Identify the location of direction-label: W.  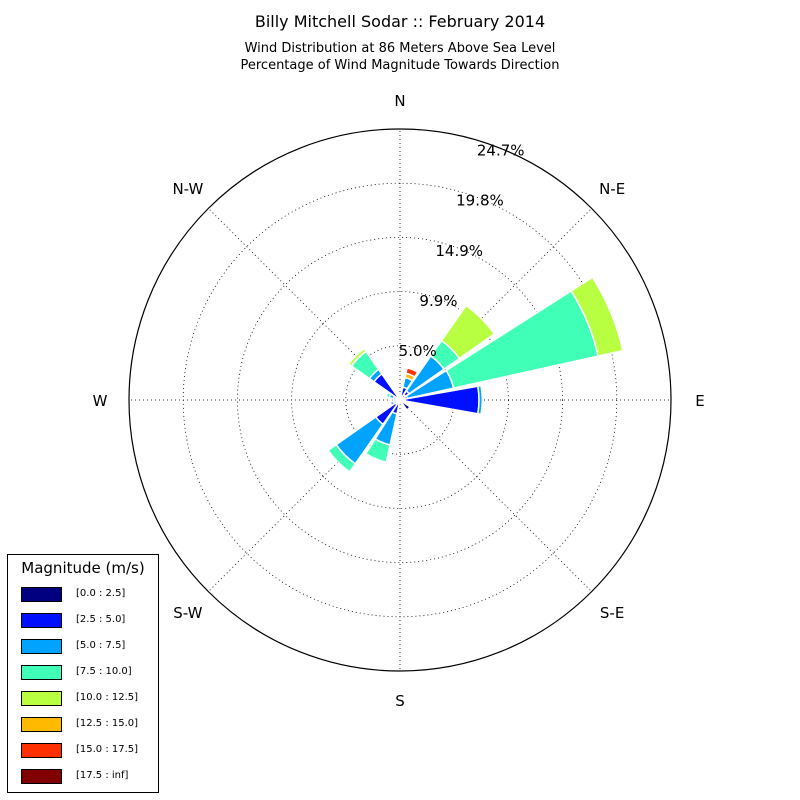
(100, 401).